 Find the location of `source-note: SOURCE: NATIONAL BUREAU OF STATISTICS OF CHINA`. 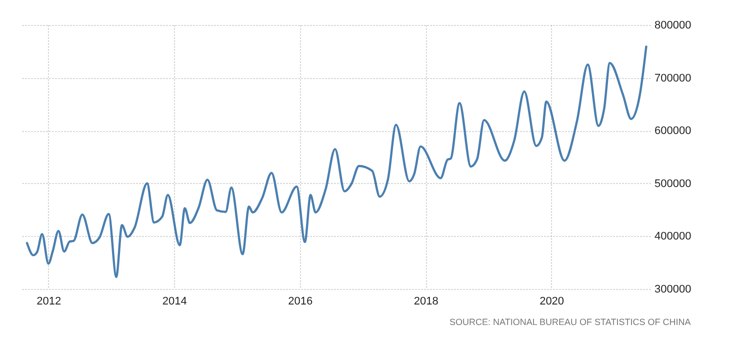

source-note: SOURCE: NATIONAL BUREAU OF STATISTICS OF CHINA is located at coordinates (570, 322).